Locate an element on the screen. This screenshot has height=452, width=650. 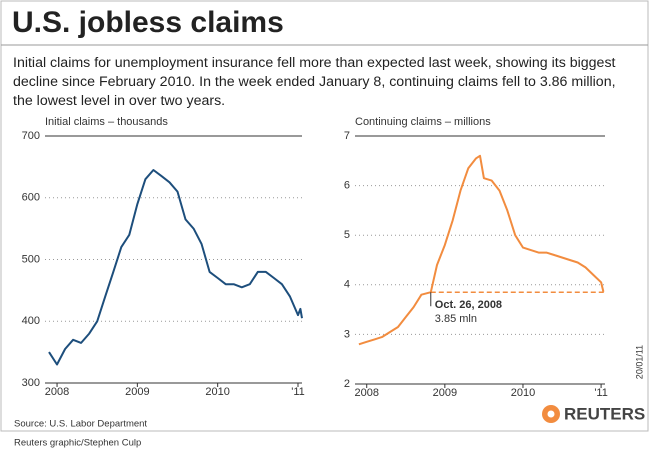
date: 20/01/11 is located at coordinates (639, 362).